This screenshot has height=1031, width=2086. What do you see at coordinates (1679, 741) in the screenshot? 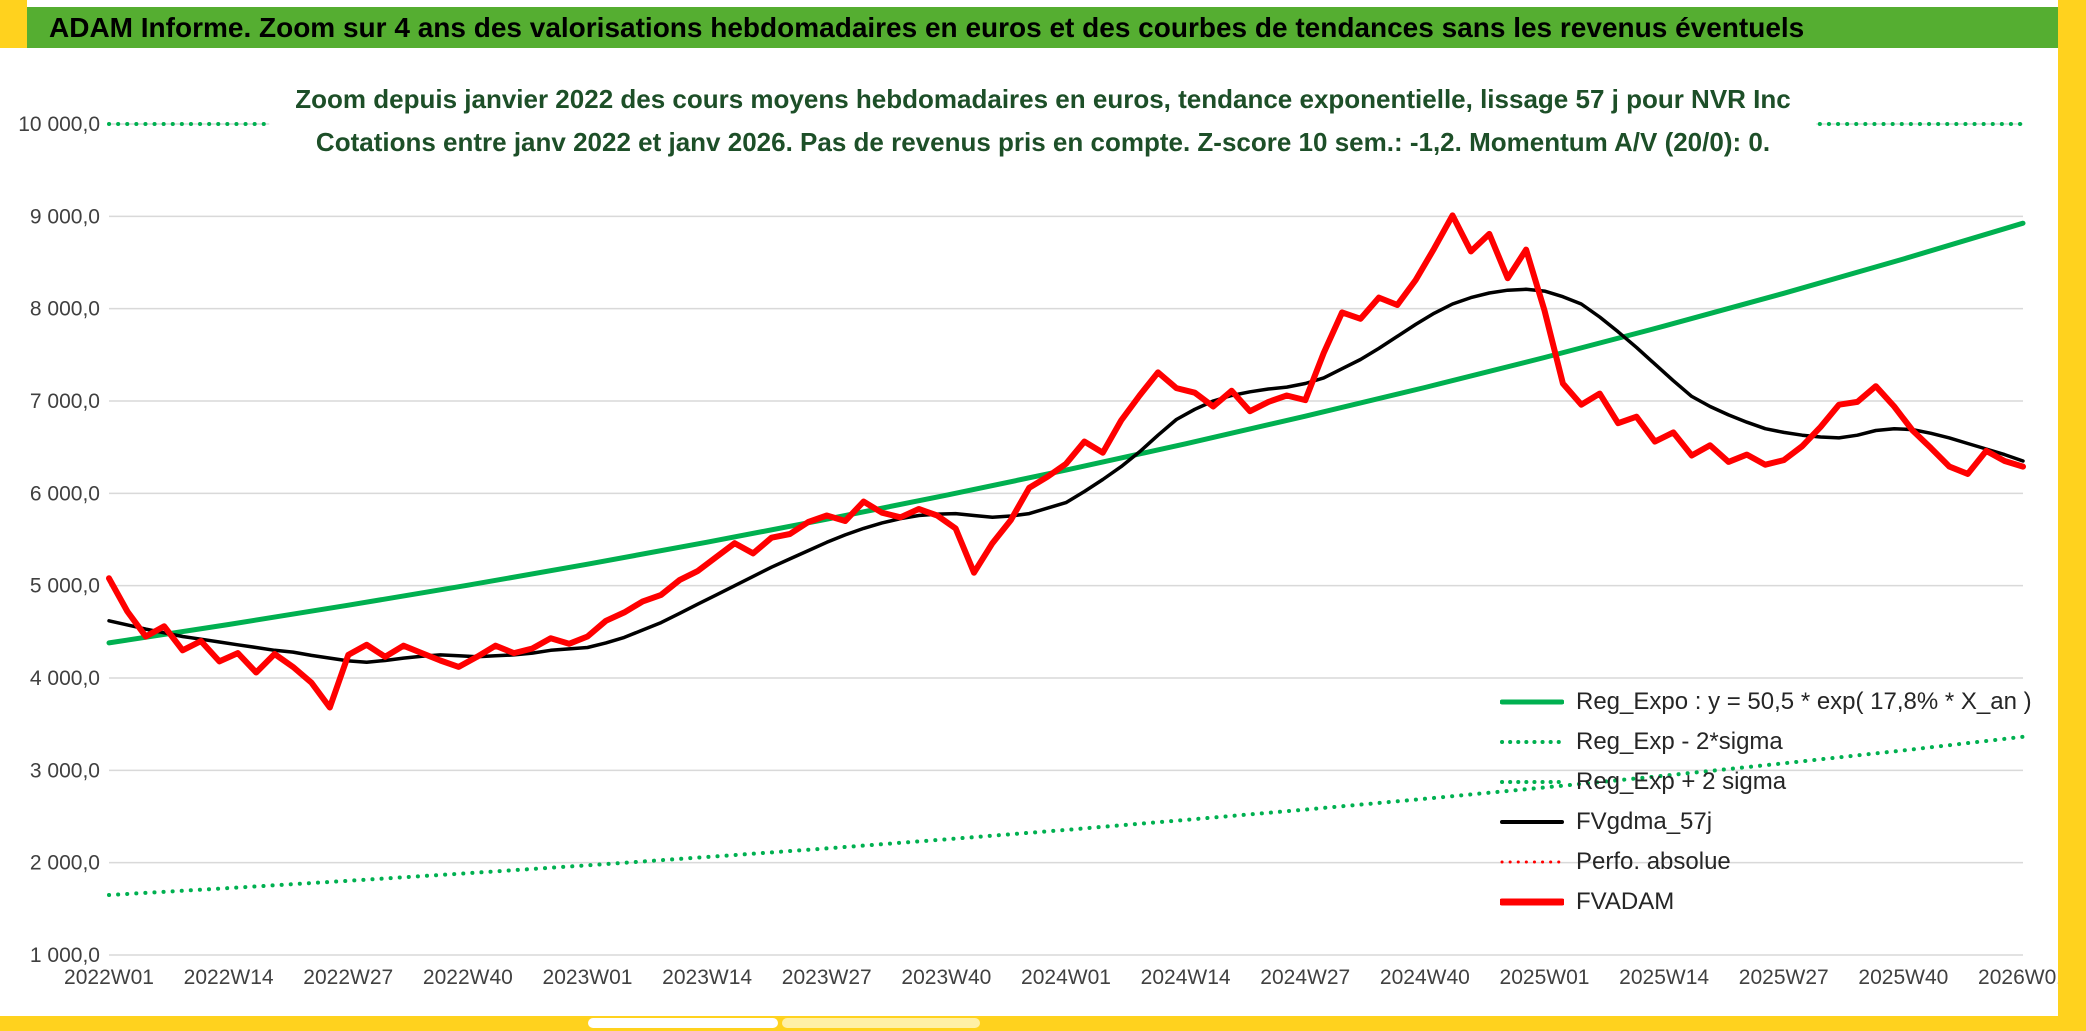
I see `legend-label: Reg_Exp - 2*sigma` at bounding box center [1679, 741].